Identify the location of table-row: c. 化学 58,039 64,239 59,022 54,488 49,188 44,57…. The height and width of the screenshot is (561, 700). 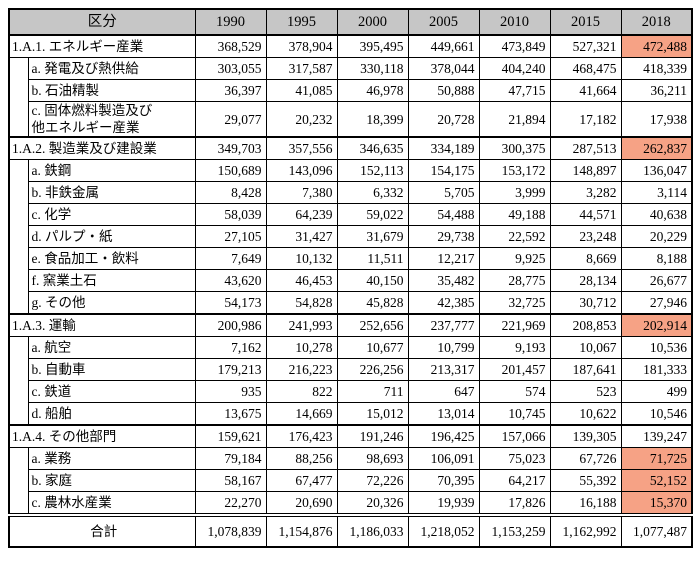
(351, 214).